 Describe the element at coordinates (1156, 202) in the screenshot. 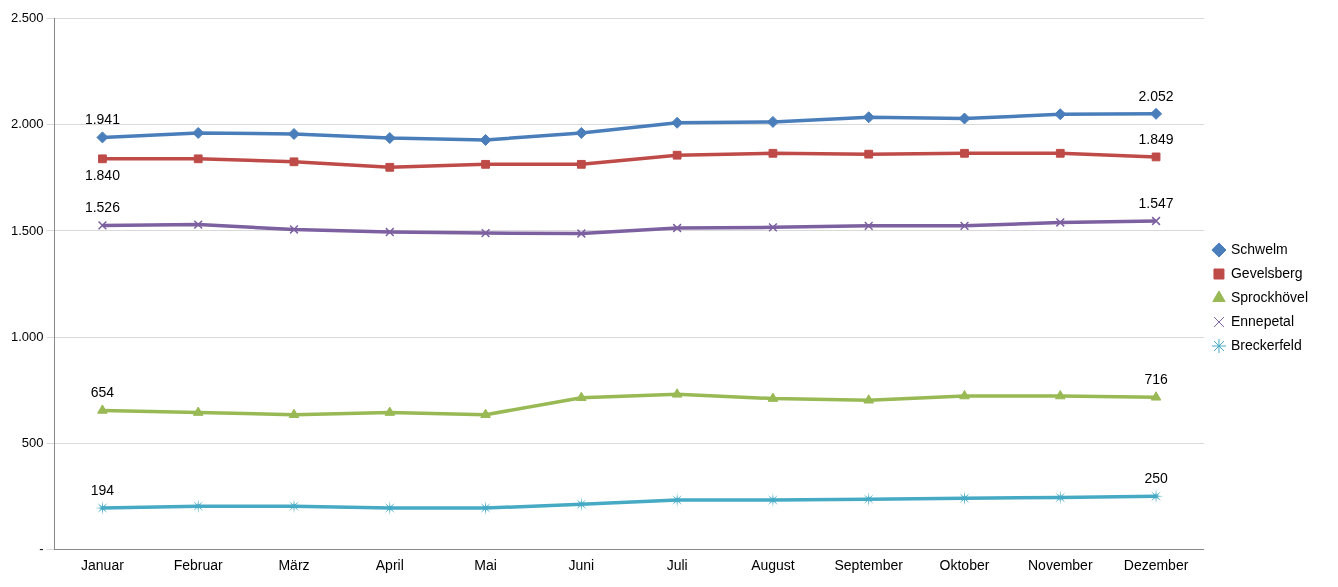

I see `data-label: 1.547` at that location.